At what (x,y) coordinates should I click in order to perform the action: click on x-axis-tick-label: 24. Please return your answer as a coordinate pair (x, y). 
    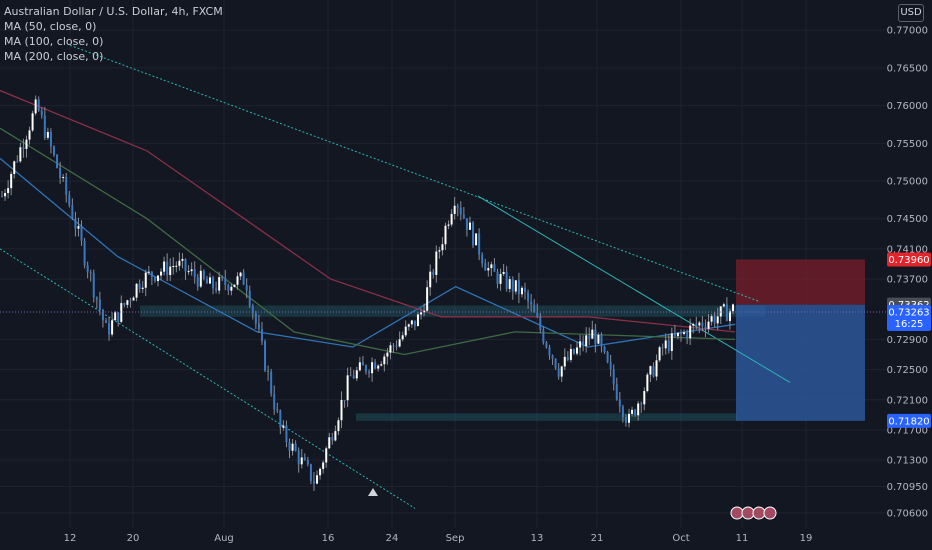
    Looking at the image, I should click on (392, 538).